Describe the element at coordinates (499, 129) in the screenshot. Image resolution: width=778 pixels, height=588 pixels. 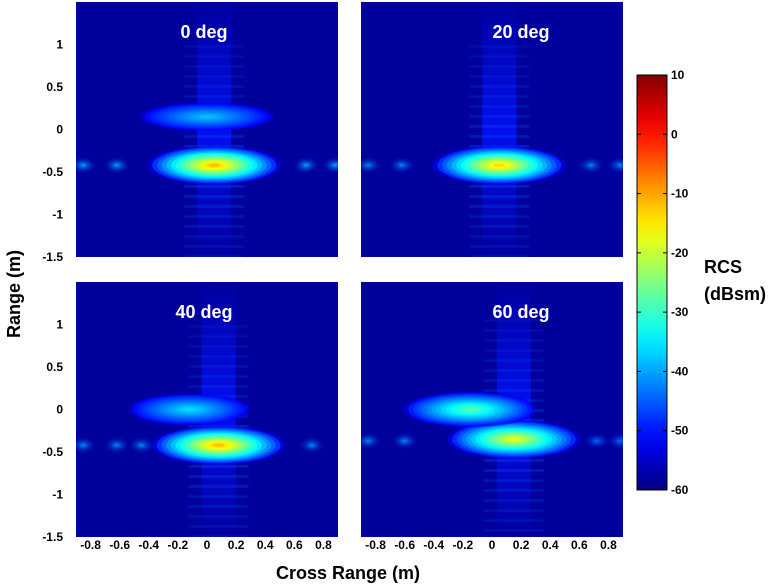
I see `sidelobe-streak` at that location.